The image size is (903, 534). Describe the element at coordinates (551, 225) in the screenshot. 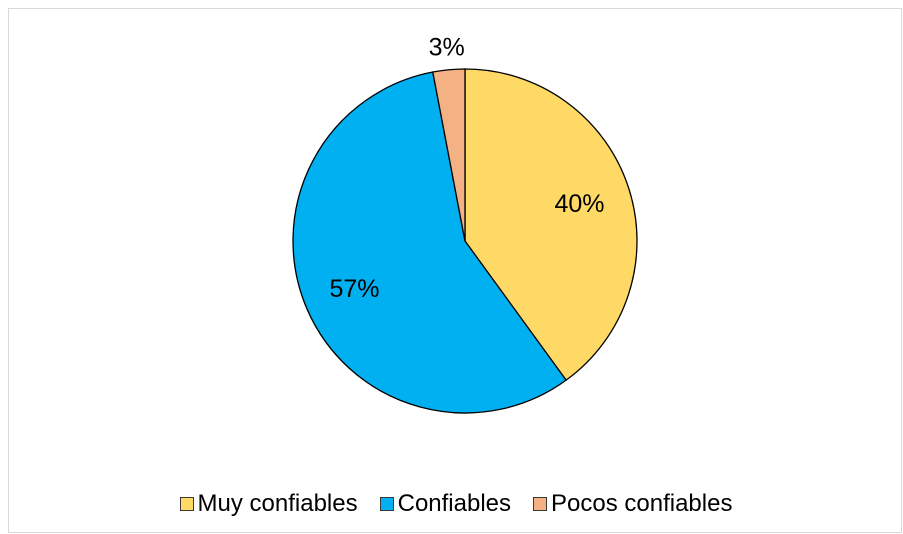

I see `pie-slice-muy-confiables` at that location.